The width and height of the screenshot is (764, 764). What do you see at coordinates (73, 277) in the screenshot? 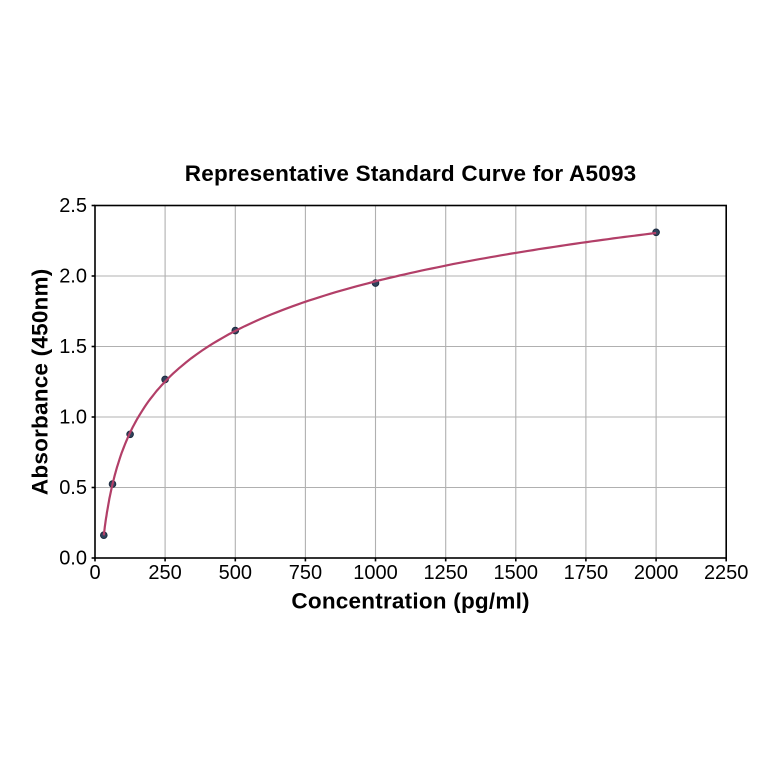
I see `svg-text: 2.0` at bounding box center [73, 277].